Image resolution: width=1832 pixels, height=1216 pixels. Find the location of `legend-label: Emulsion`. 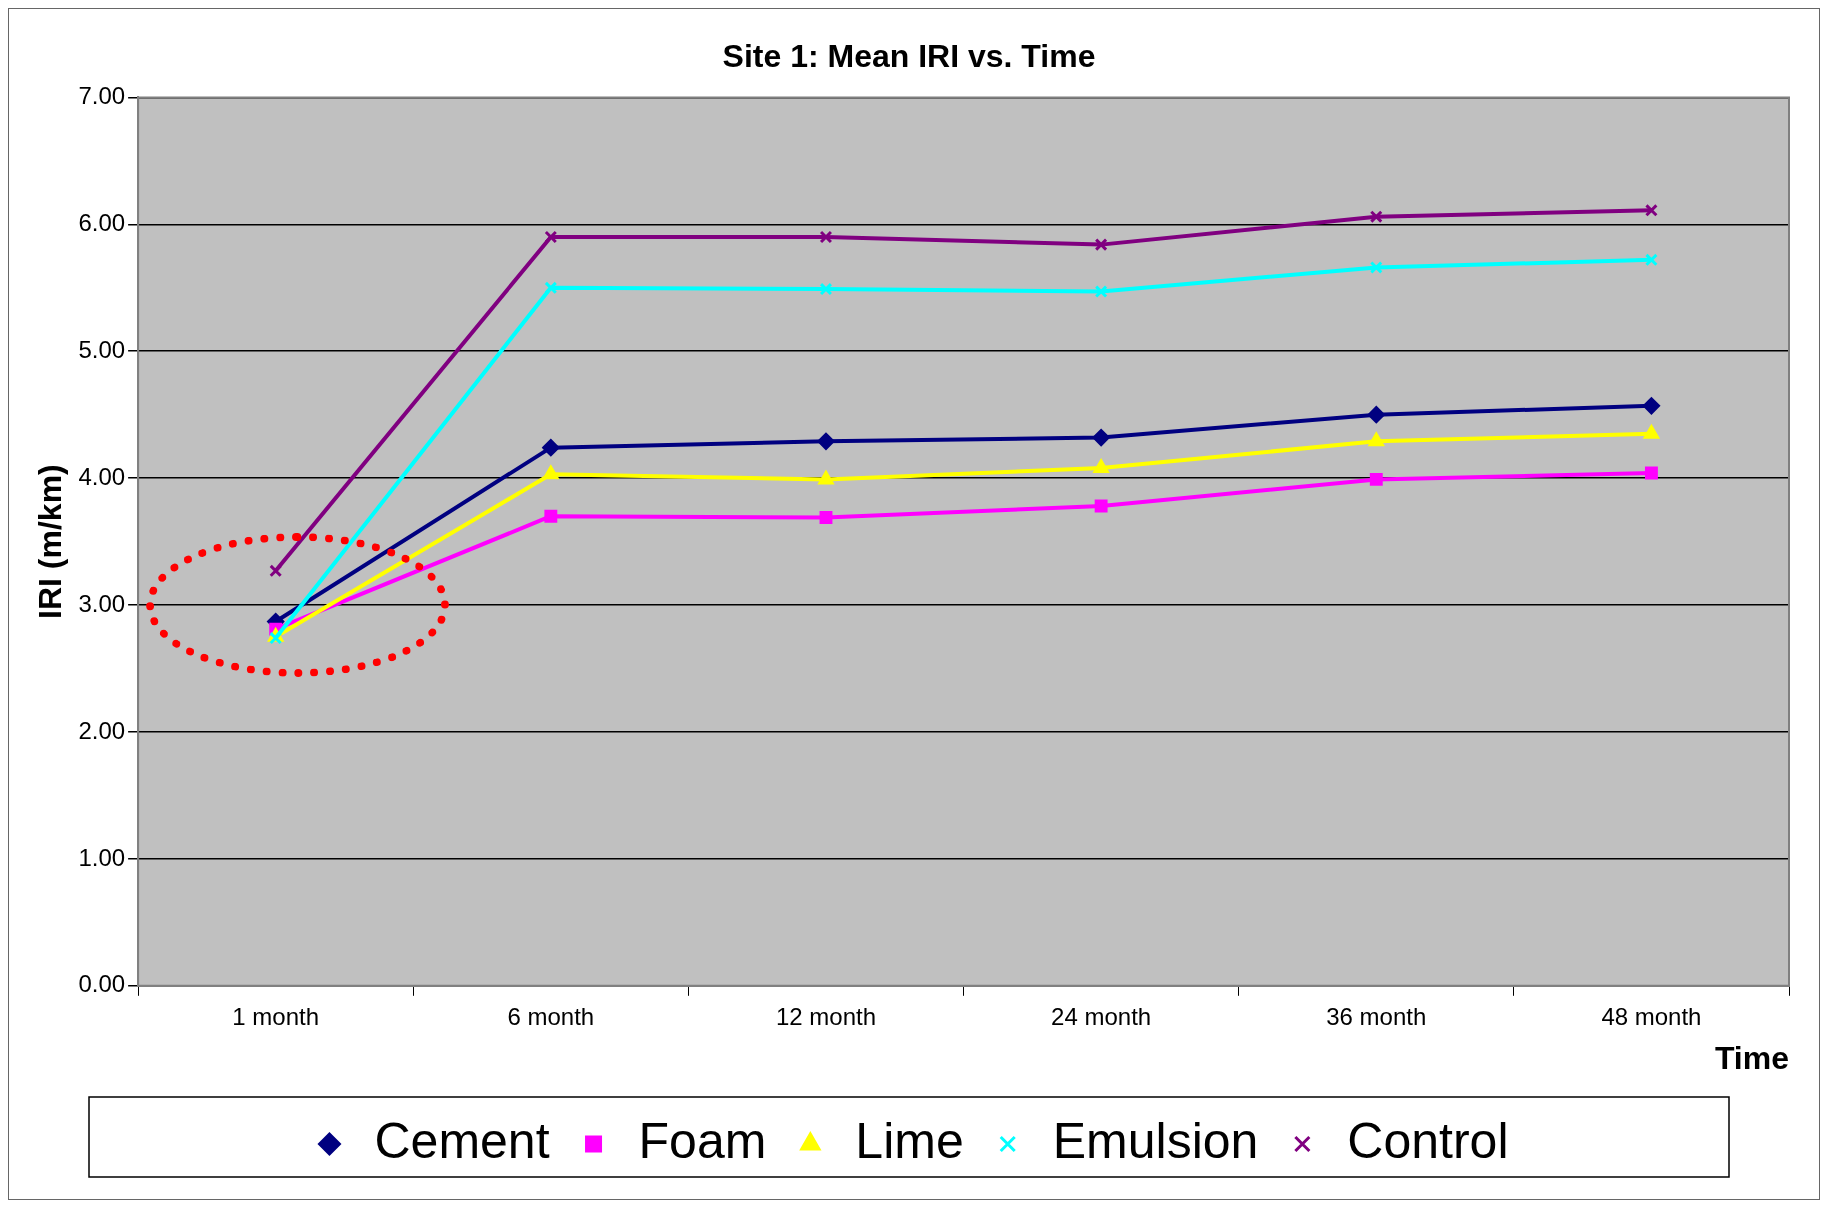

legend-label: Emulsion is located at coordinates (1155, 1140).